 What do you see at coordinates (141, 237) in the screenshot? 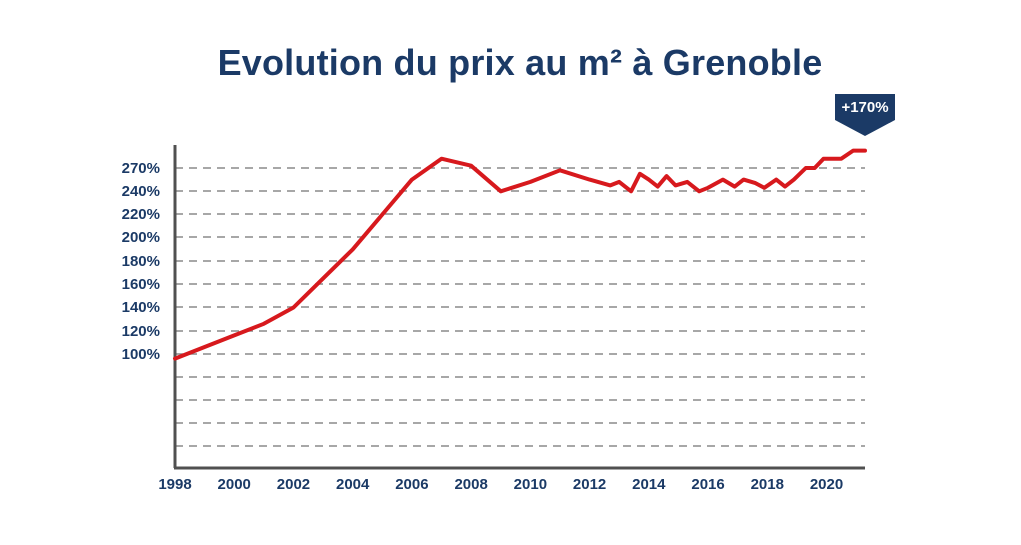
I see `y-tick-label: 200%` at bounding box center [141, 237].